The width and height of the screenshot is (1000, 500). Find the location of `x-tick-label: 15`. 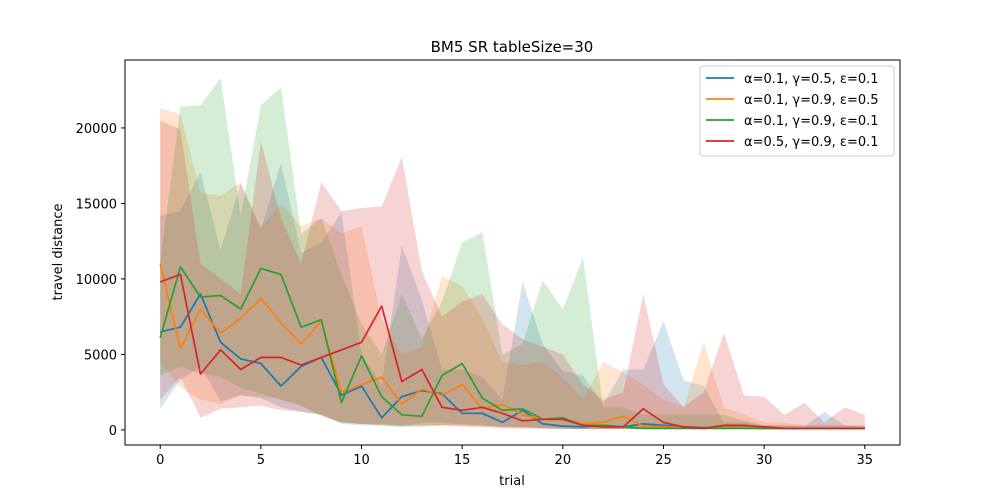

x-tick-label: 15 is located at coordinates (462, 460).